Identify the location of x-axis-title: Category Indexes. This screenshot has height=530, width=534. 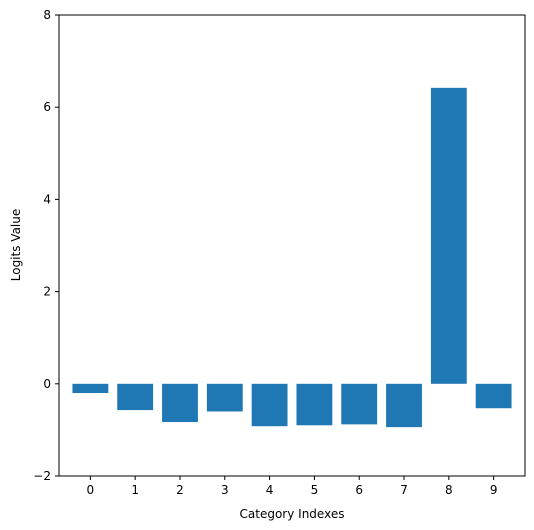
(292, 514).